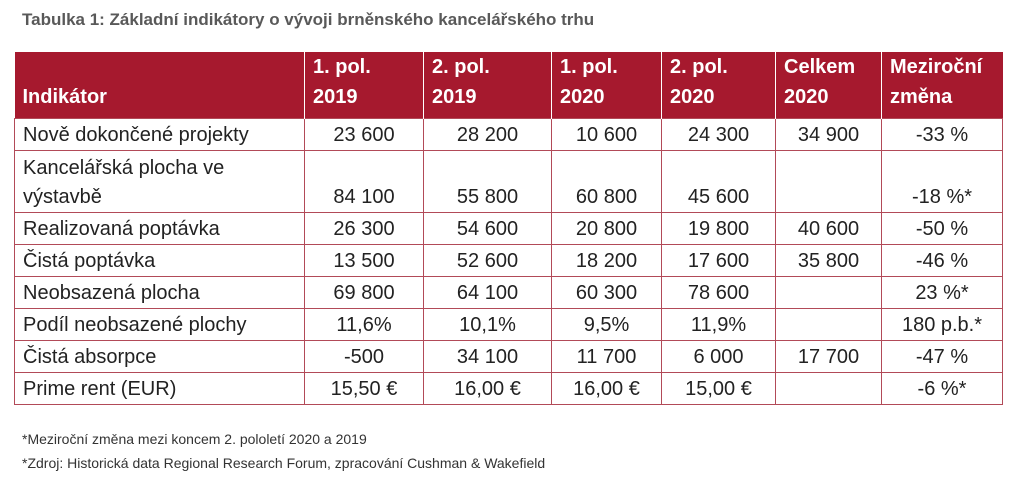  Describe the element at coordinates (606, 134) in the screenshot. I see `table-cell: 10 600` at that location.